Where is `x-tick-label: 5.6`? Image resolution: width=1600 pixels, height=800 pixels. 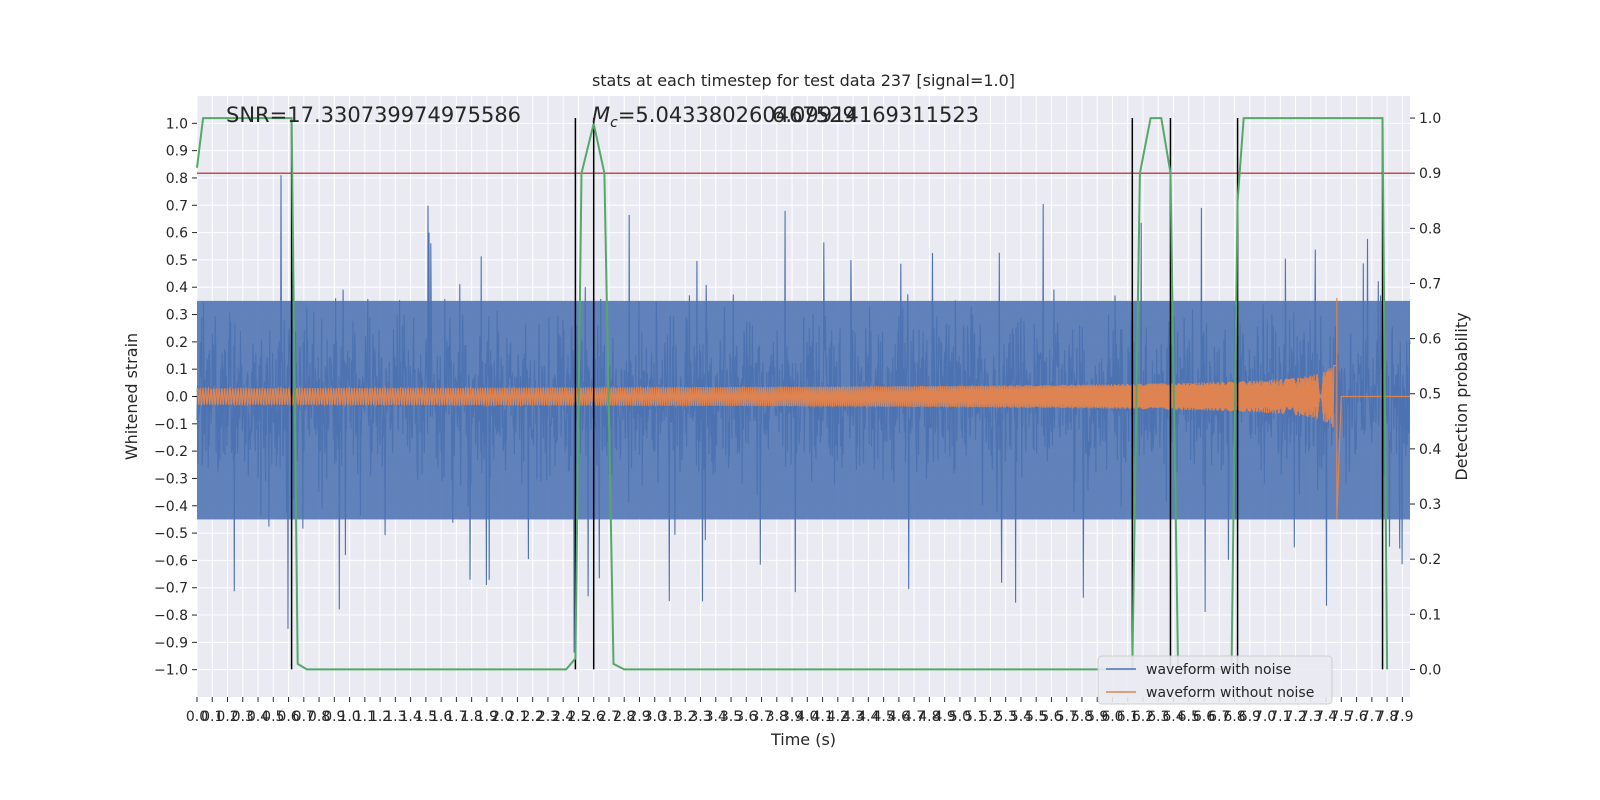
x-tick-label: 5.6 is located at coordinates (1051, 717).